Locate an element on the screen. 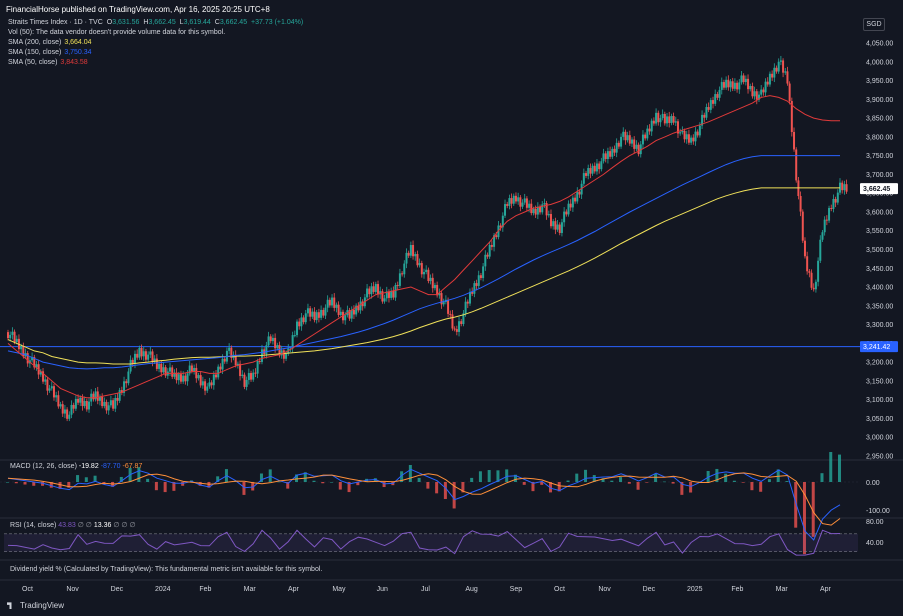 The height and width of the screenshot is (616, 903). y-tick-label: 3,550.00 is located at coordinates (879, 231).